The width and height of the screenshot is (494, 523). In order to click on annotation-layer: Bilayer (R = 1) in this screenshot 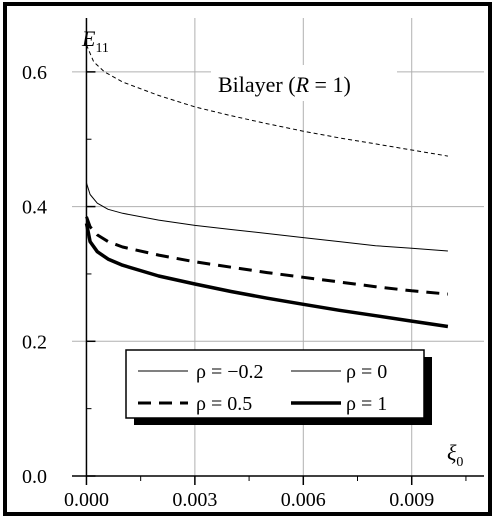, I will do `click(304, 83)`.